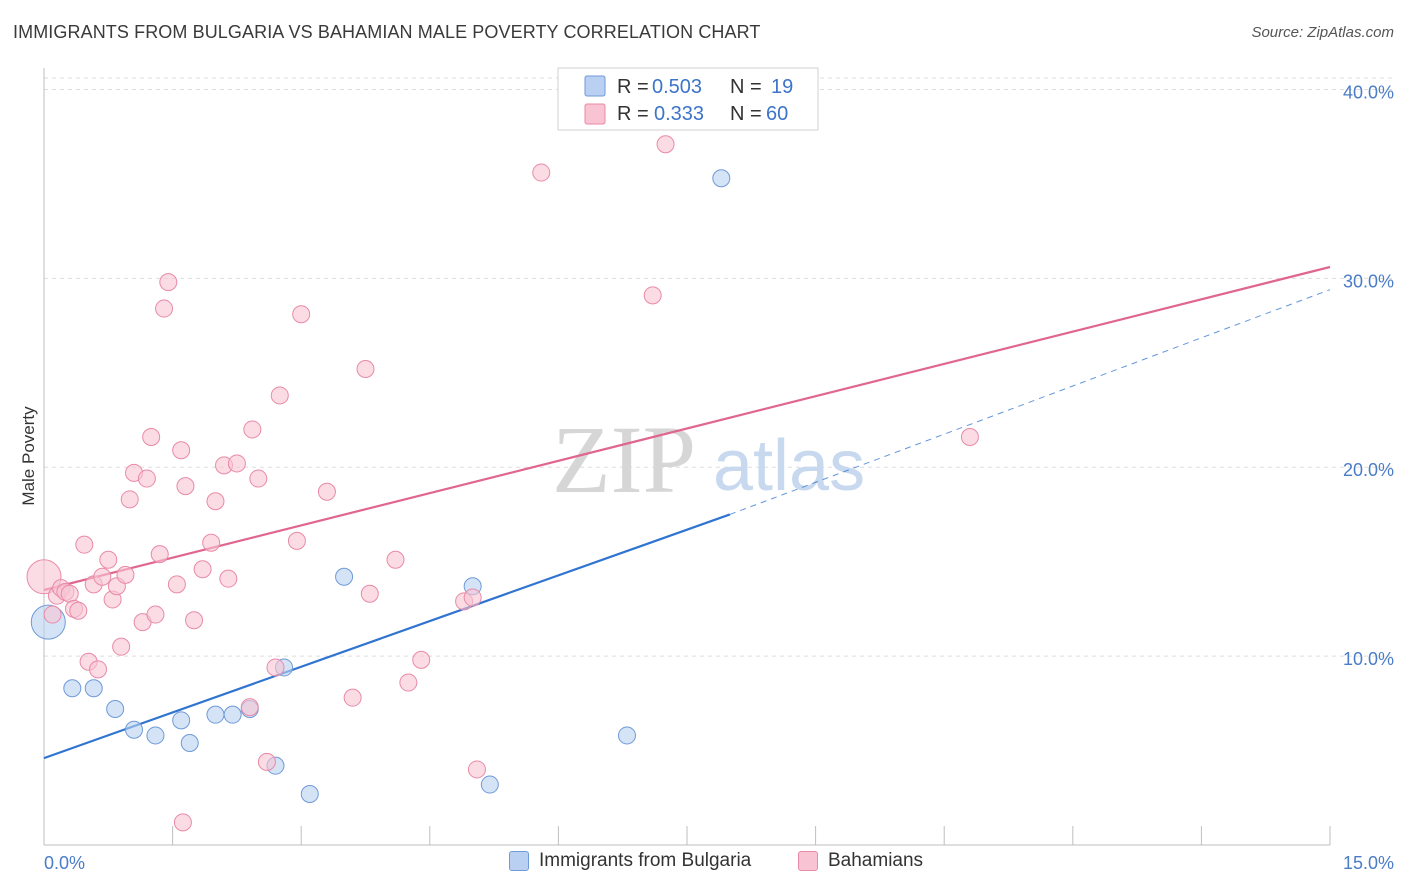 Image resolution: width=1406 pixels, height=892 pixels. Describe the element at coordinates (1030, 402) in the screenshot. I see `trend-line-bulgaria-extension` at that location.